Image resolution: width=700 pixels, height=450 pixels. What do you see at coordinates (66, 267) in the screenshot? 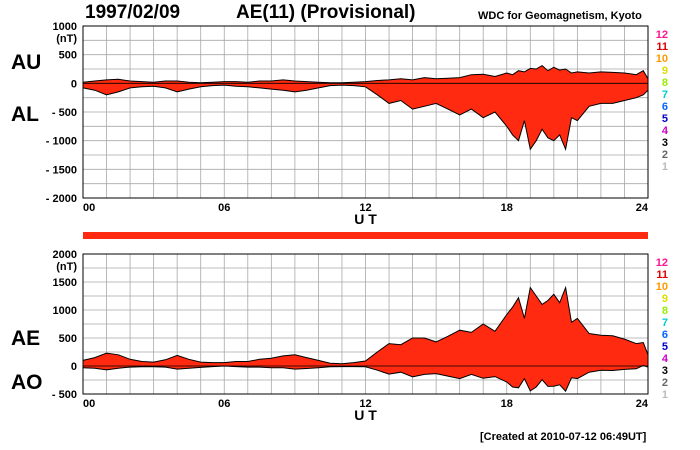
I see `bottom-unit-label: (nT)` at bounding box center [66, 267].